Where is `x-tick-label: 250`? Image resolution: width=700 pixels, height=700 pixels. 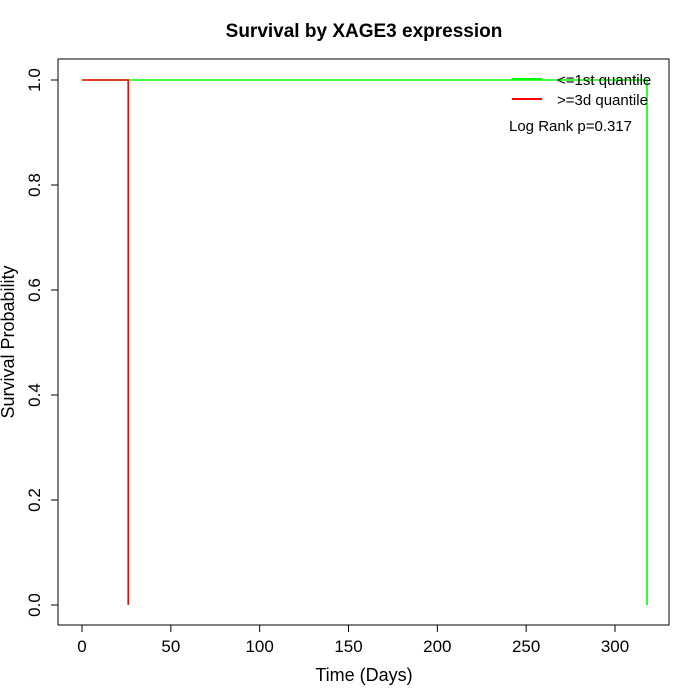
x-tick-label: 250 is located at coordinates (526, 646).